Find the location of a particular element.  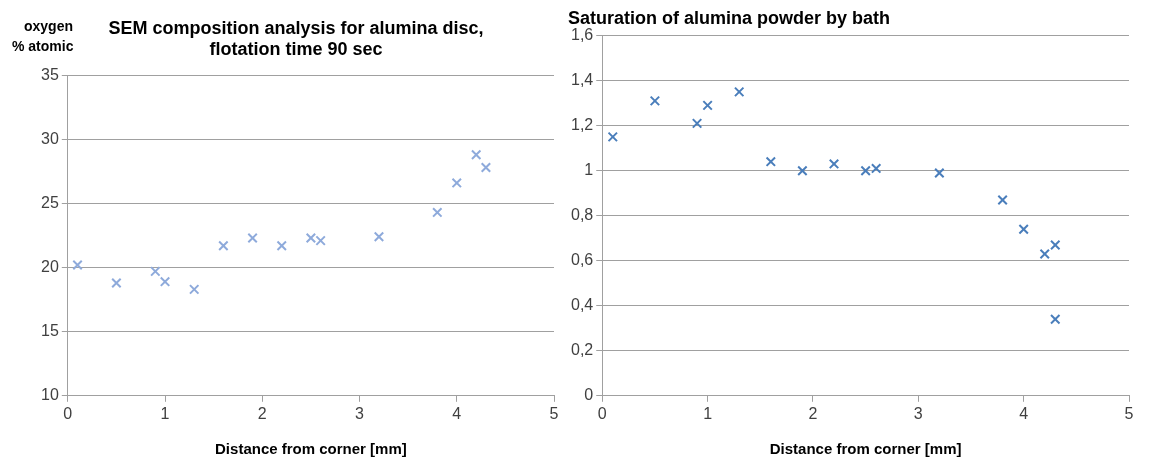

y-tick-label: 1,6 is located at coordinates (582, 35).